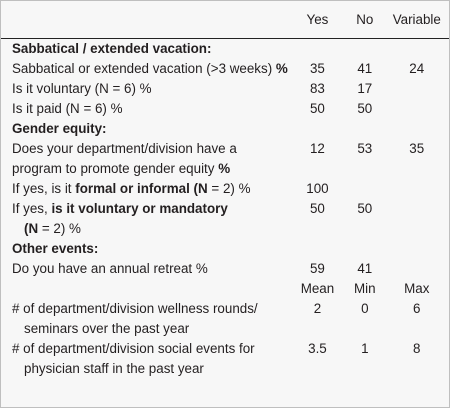  Describe the element at coordinates (317, 268) in the screenshot. I see `cell-yes: 59` at that location.